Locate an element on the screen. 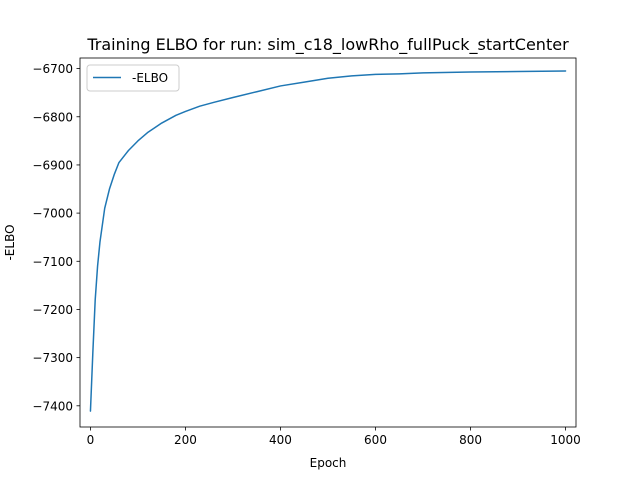 This screenshot has width=640, height=480. x-tick-label: 400 is located at coordinates (280, 440).